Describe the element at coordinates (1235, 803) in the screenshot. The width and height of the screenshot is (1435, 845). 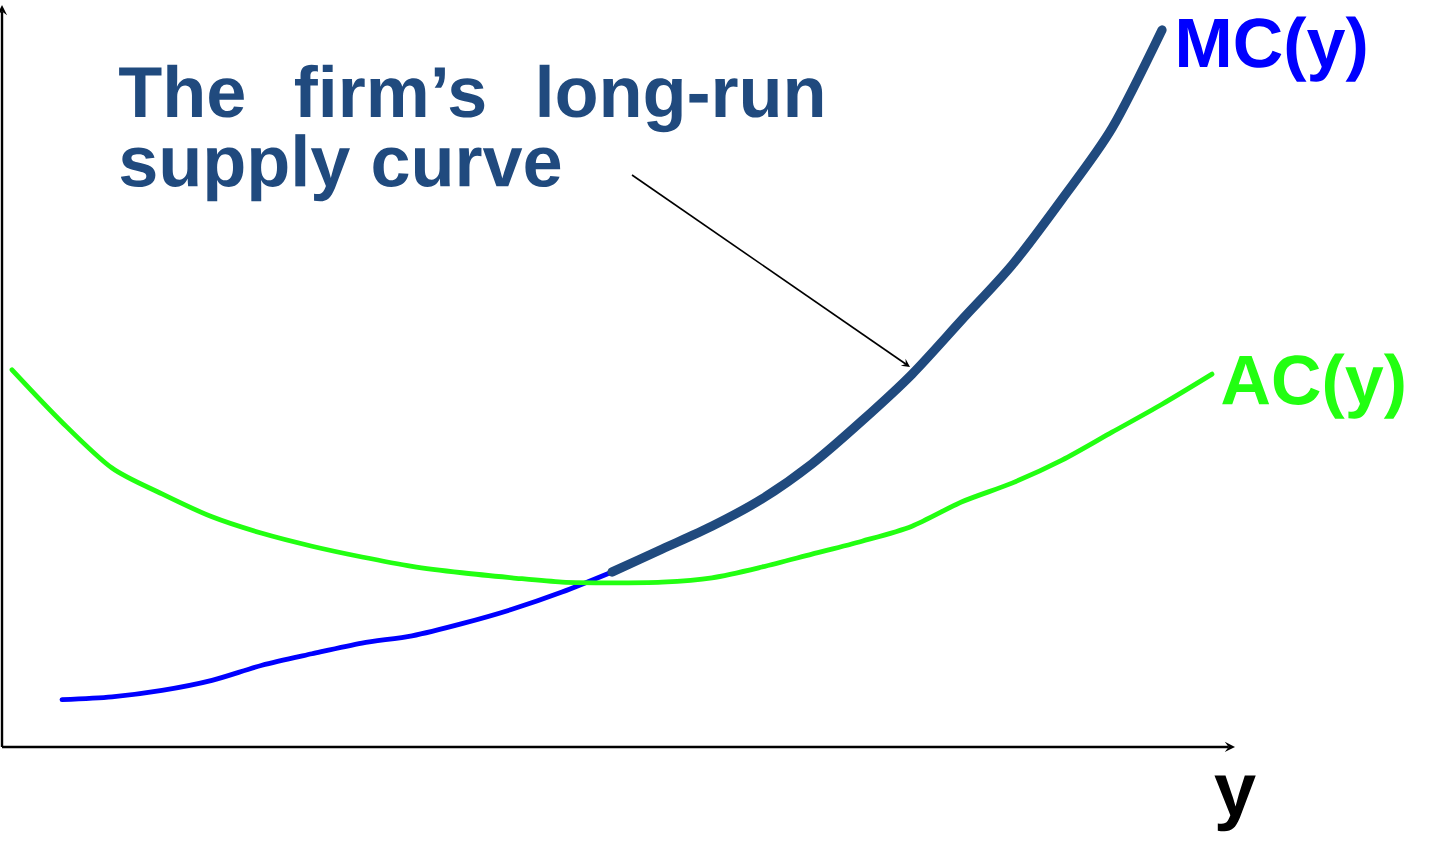
I see `x-axis-title: y` at that location.